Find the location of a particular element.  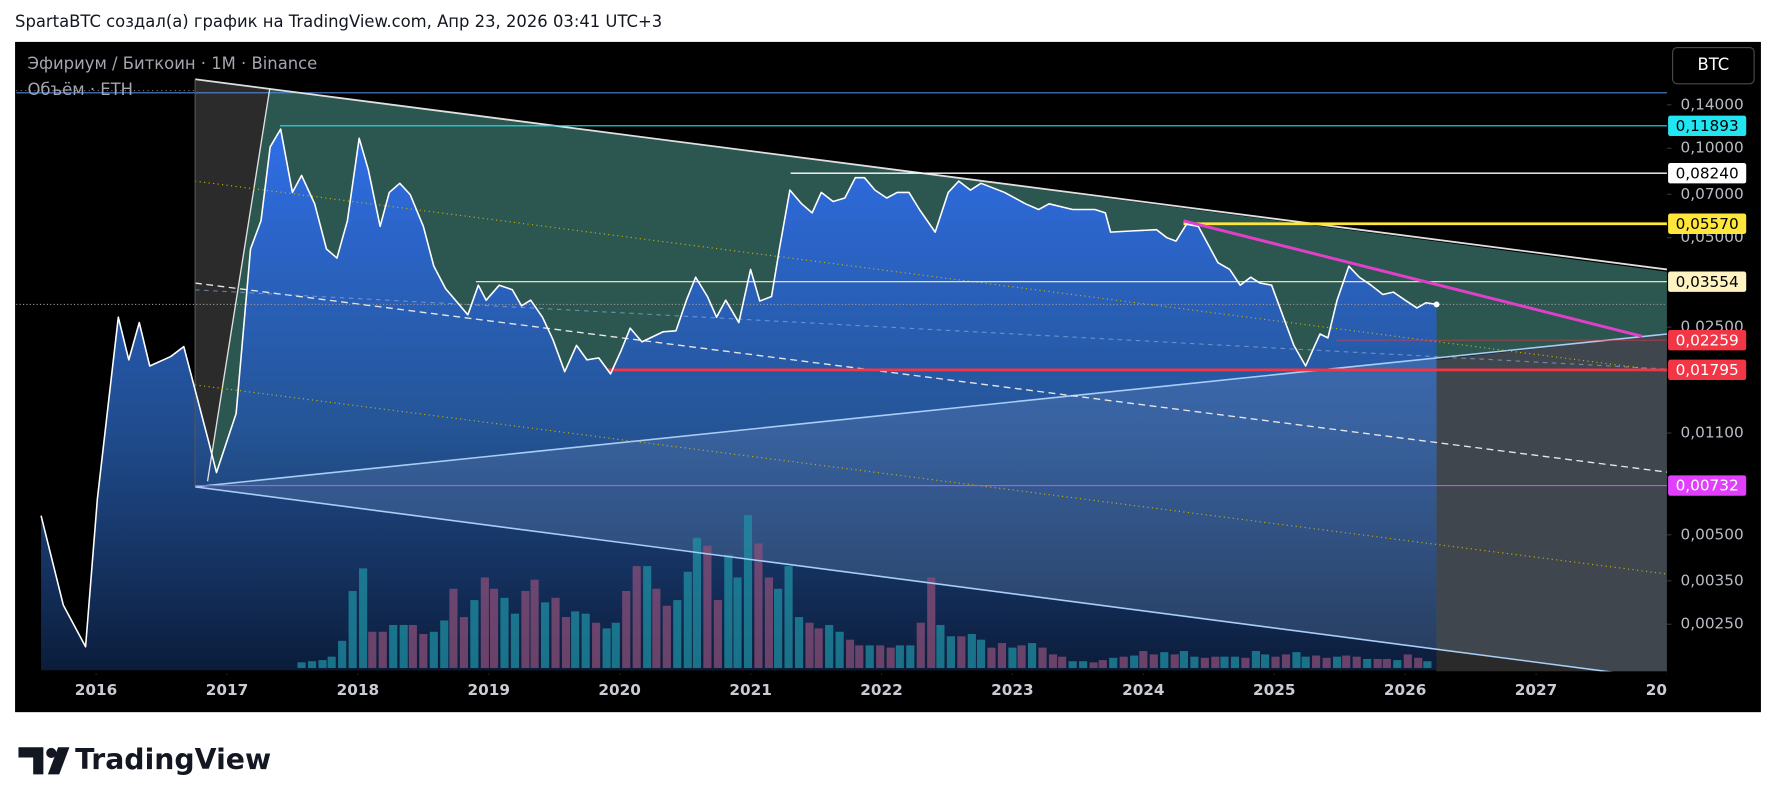

symbol-button: BTC is located at coordinates (1713, 65).